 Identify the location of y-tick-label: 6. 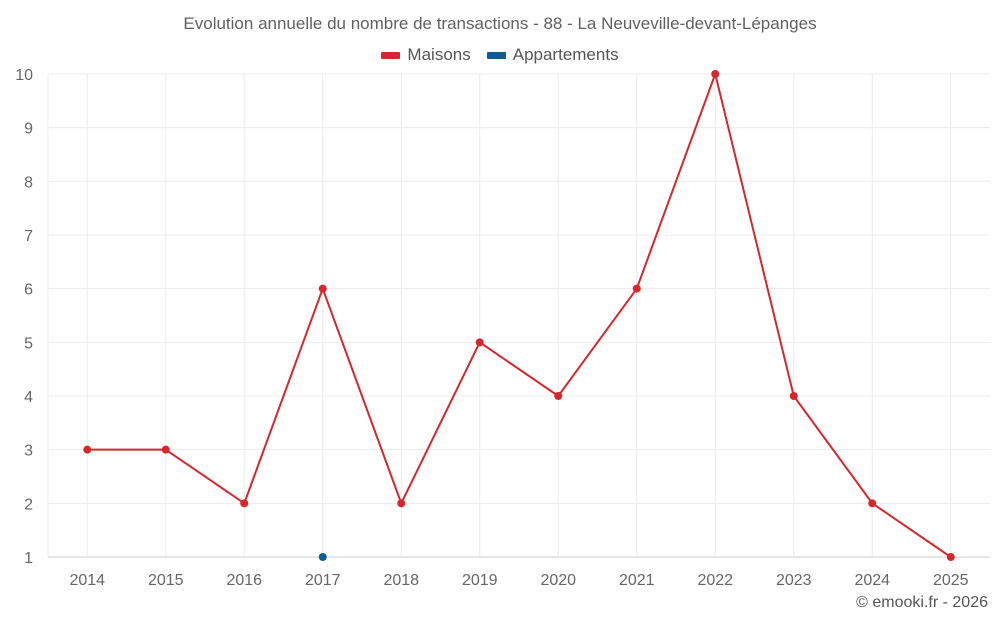
(28, 290).